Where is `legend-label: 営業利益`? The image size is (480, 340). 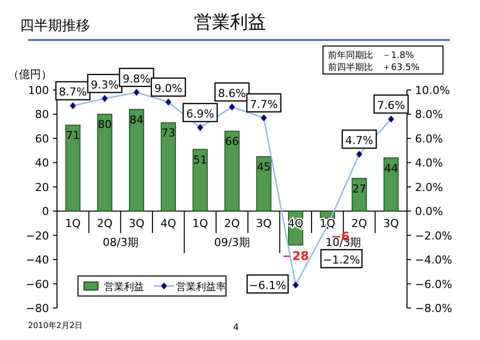
legend-label: 営業利益 is located at coordinates (124, 287).